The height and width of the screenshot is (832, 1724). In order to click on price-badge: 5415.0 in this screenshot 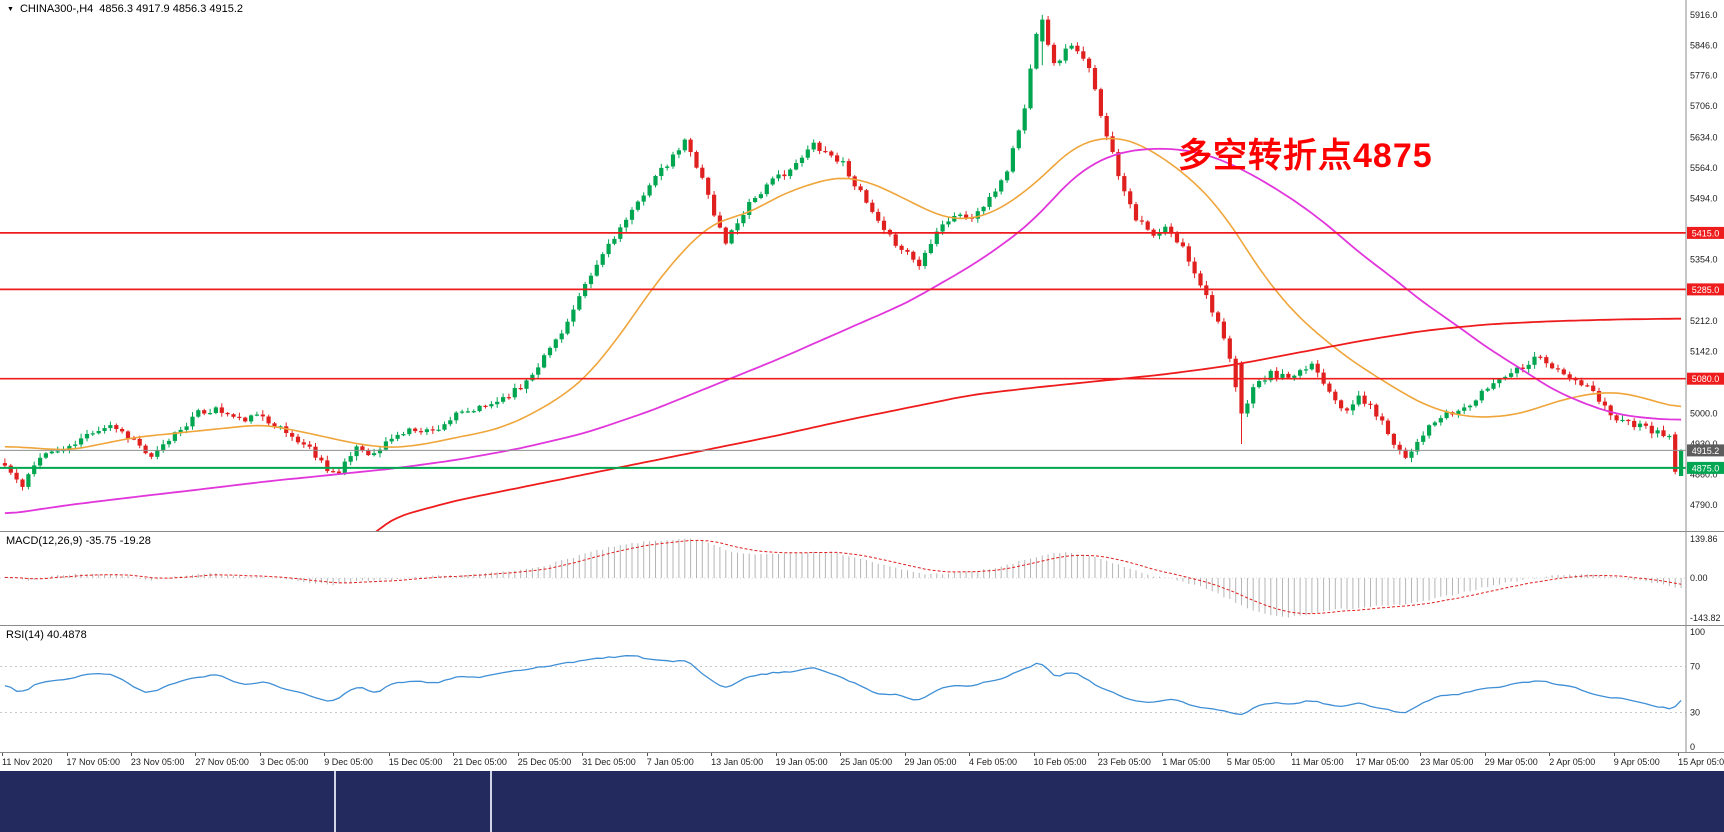, I will do `click(1705, 232)`.